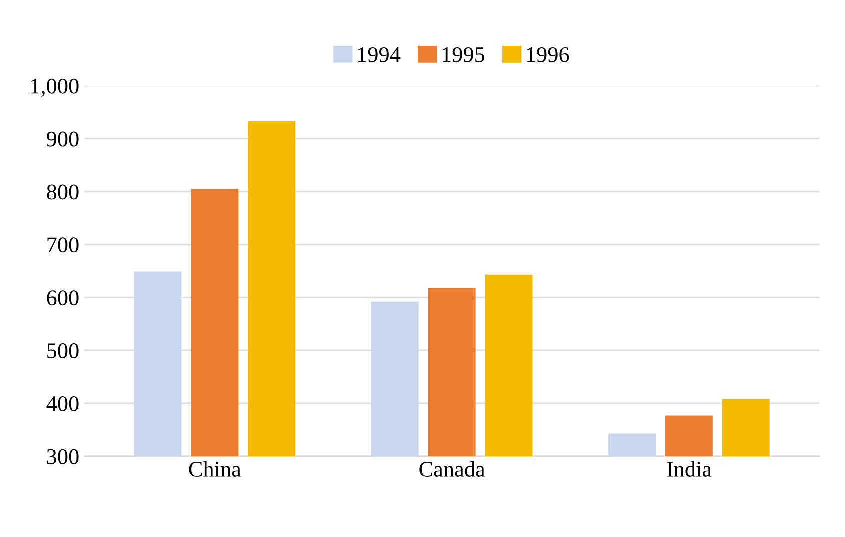 This screenshot has width=845, height=537. What do you see at coordinates (63, 192) in the screenshot?
I see `y-tick-label: 800` at bounding box center [63, 192].